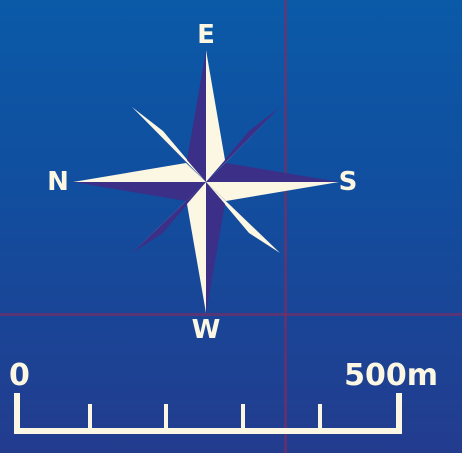 This screenshot has width=462, height=453. Describe the element at coordinates (348, 182) in the screenshot. I see `compass-label-right: S` at that location.